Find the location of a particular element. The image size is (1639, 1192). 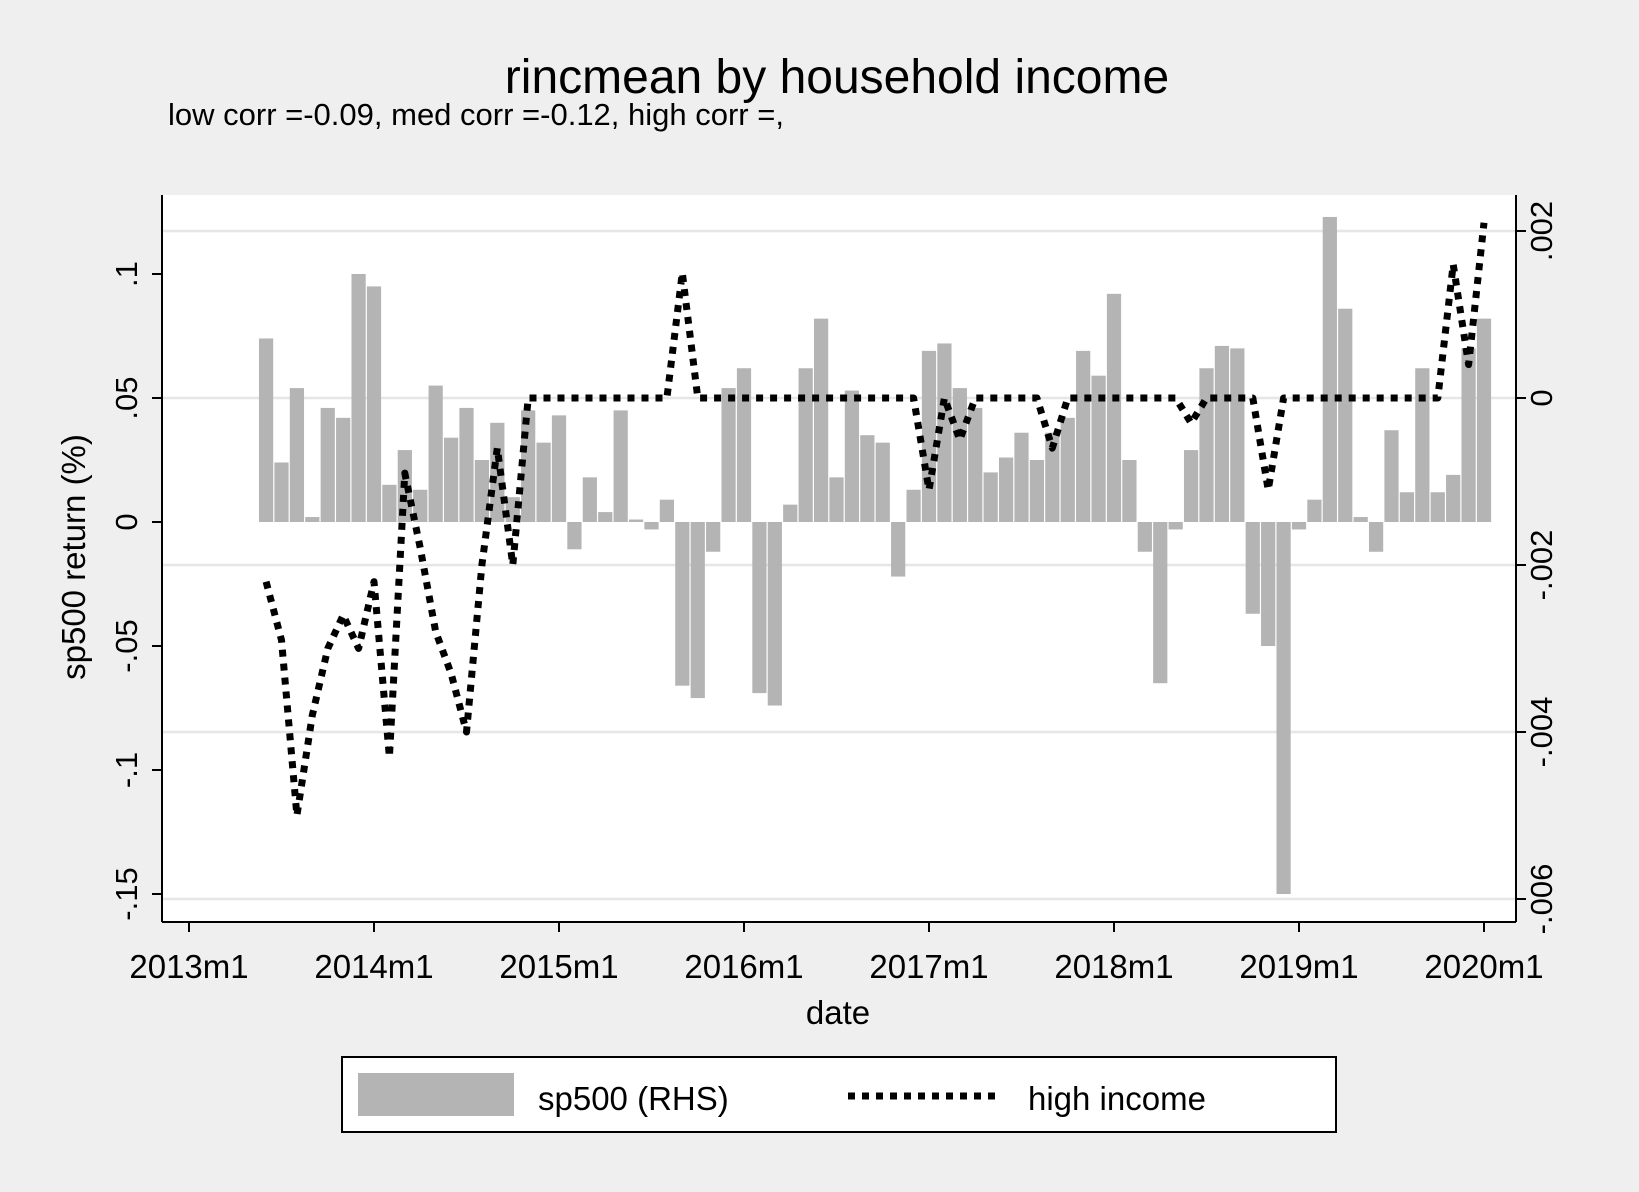

x-tick-label: 2016m1 is located at coordinates (743, 966).